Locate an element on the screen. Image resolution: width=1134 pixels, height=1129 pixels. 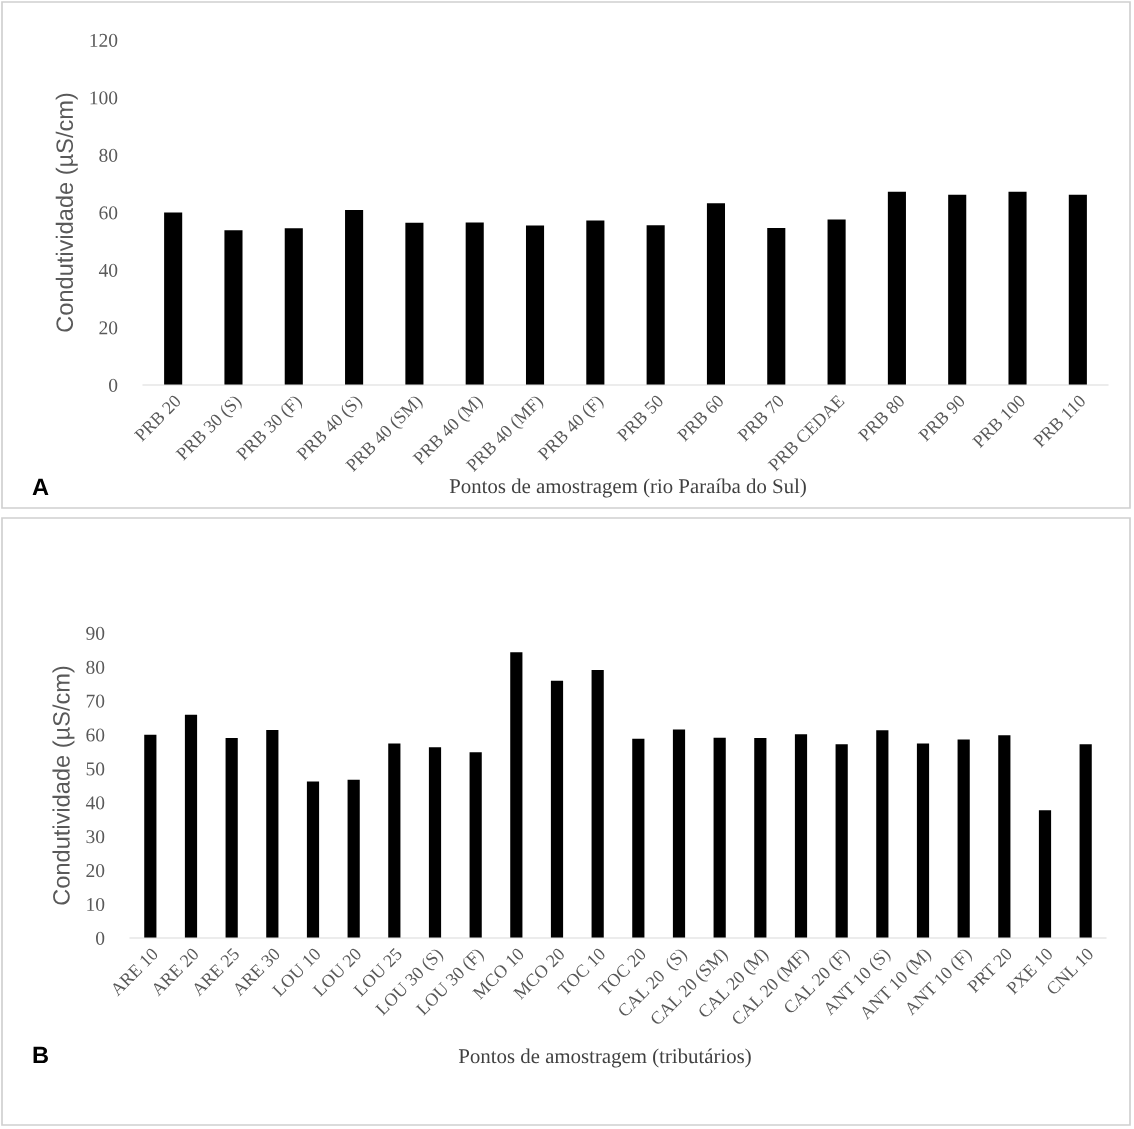
y-tick-label: 120 is located at coordinates (104, 40).